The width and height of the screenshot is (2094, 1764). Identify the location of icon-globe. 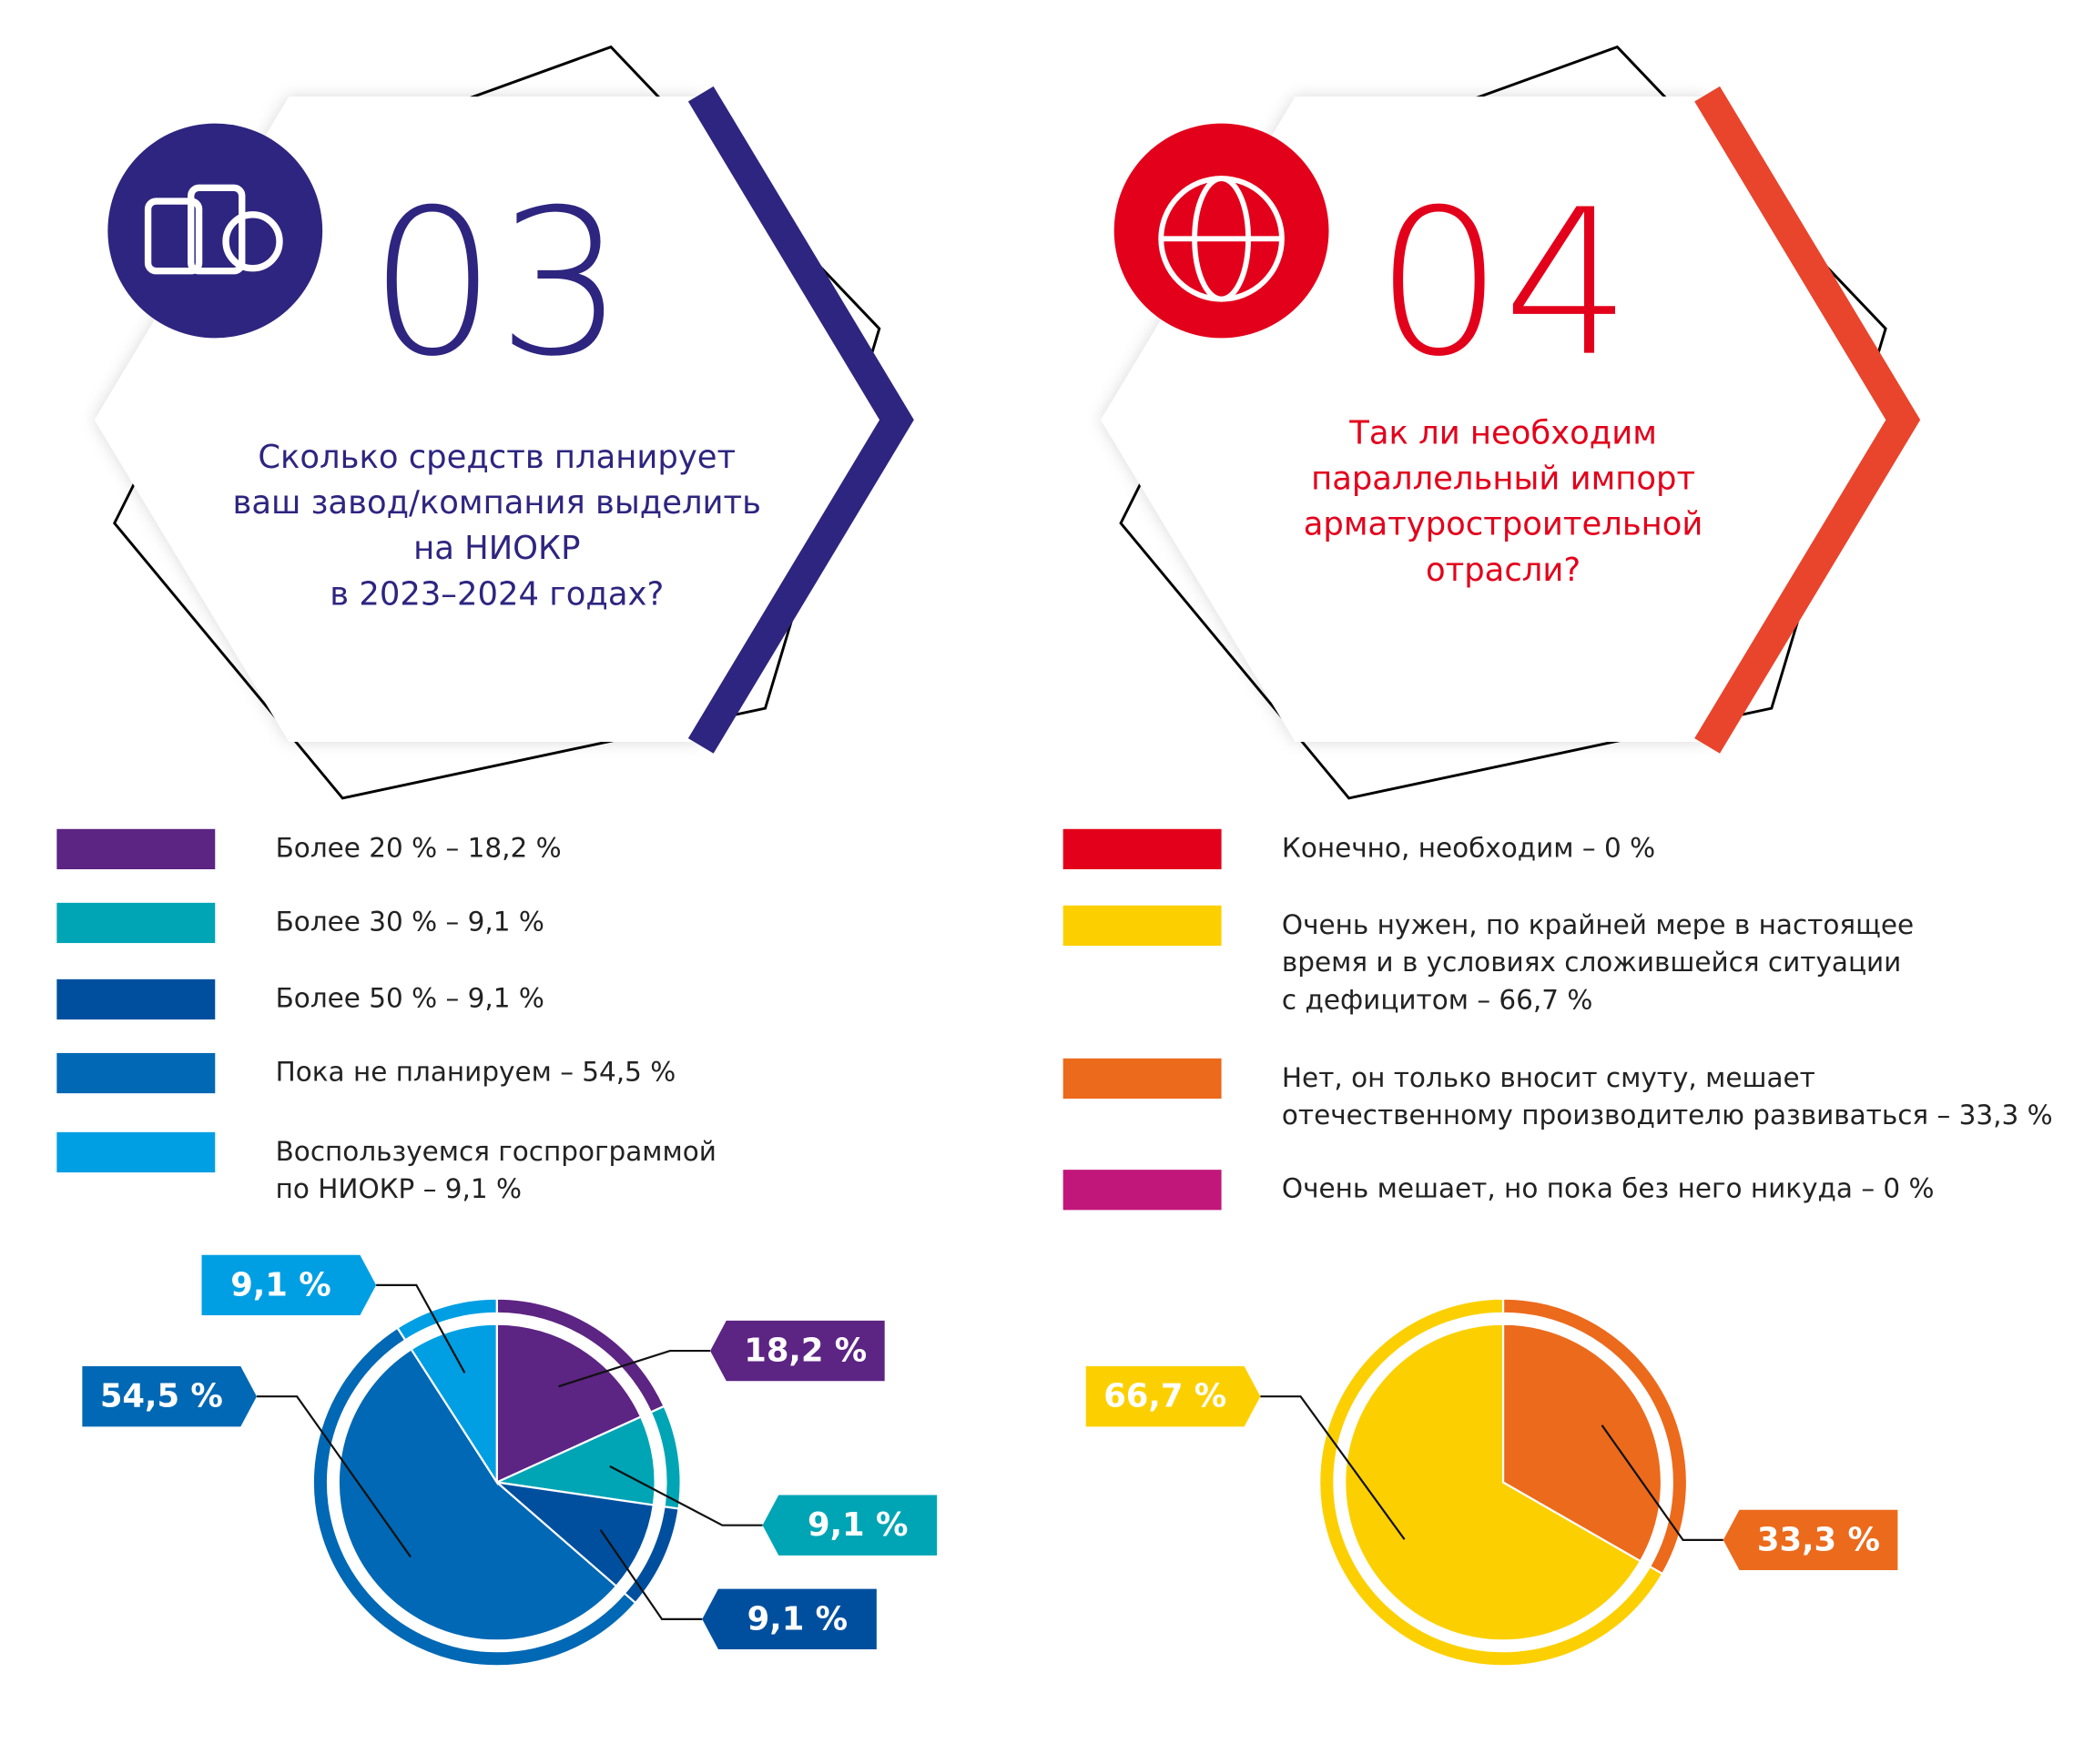
(1221, 231).